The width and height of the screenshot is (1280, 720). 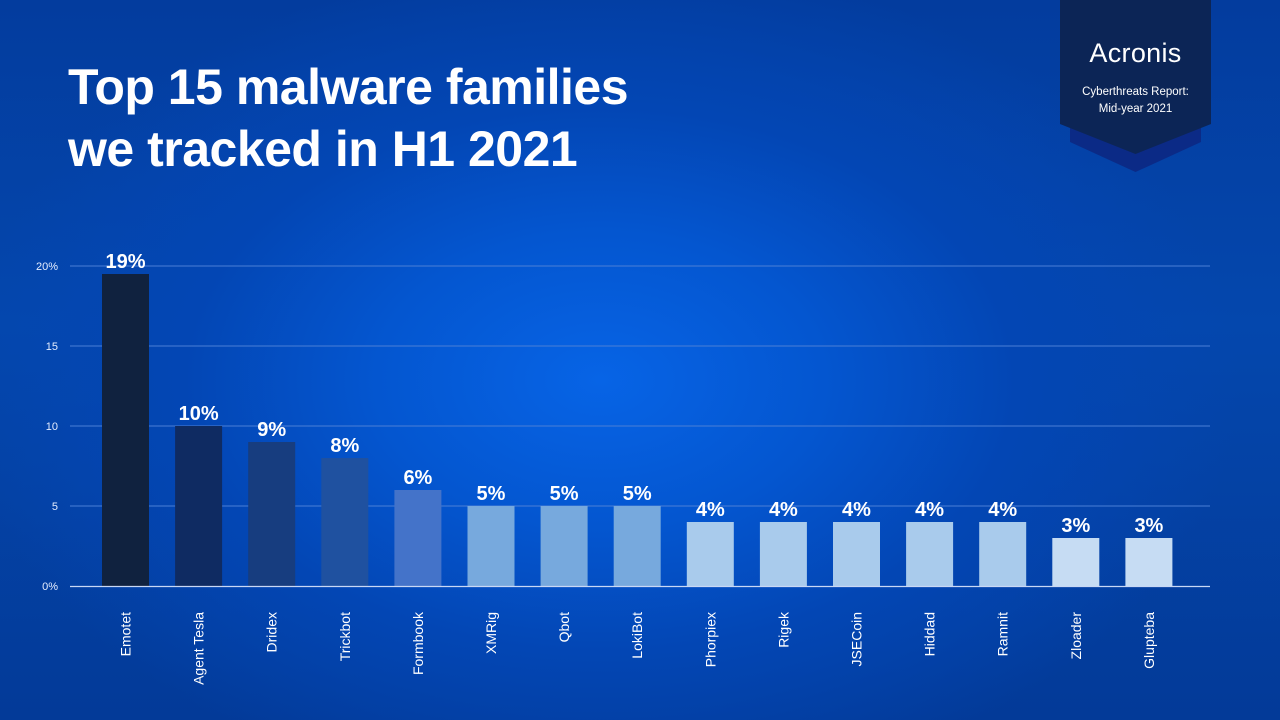 What do you see at coordinates (199, 506) in the screenshot?
I see `bar-agent-tesla` at bounding box center [199, 506].